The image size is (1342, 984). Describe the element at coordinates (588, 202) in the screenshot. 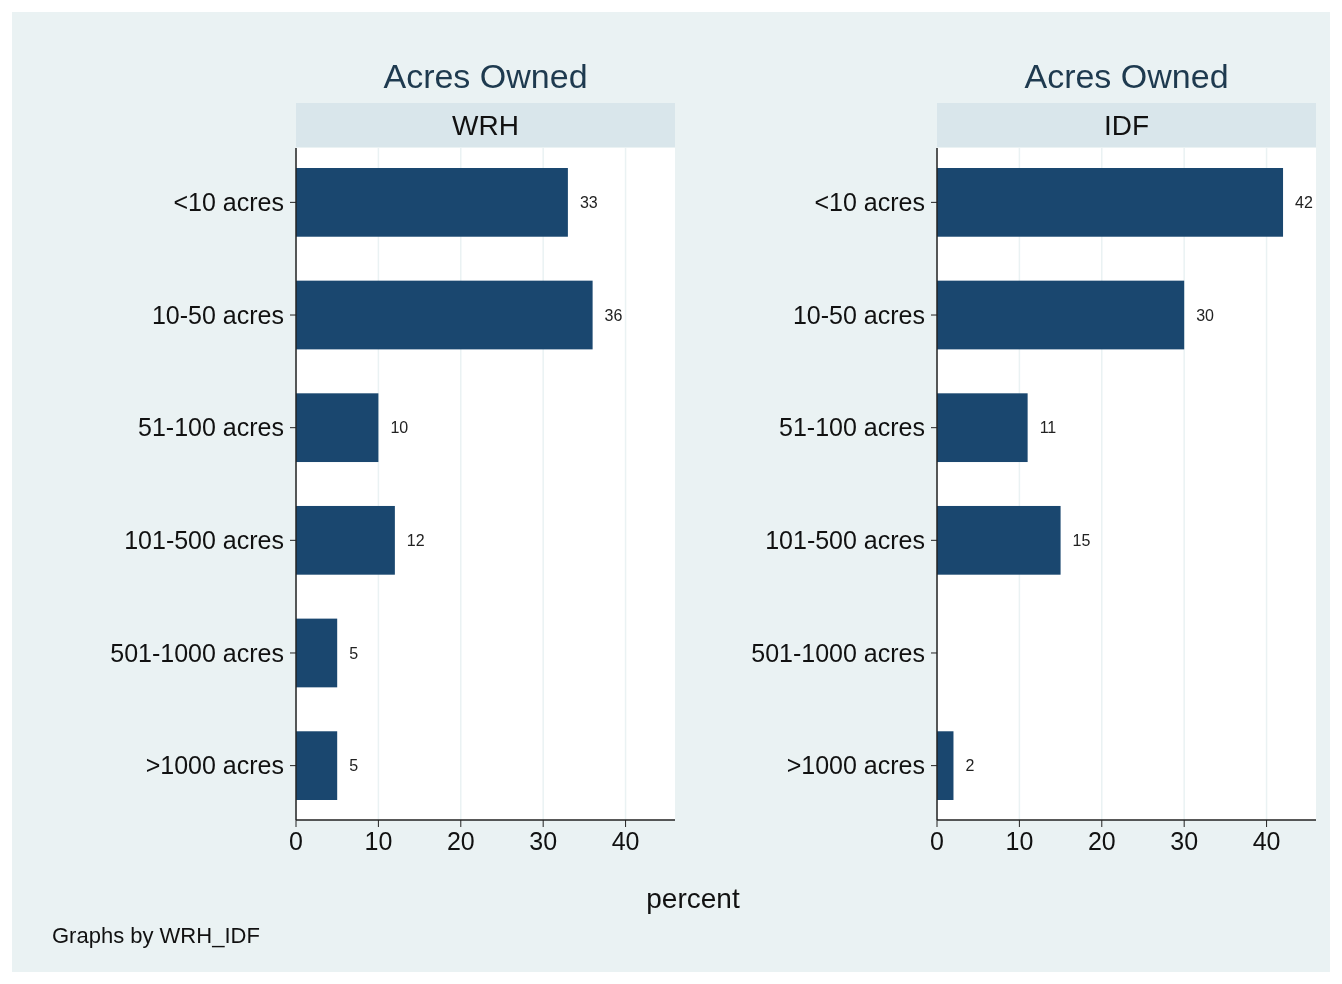

I see `data-label: 33` at that location.